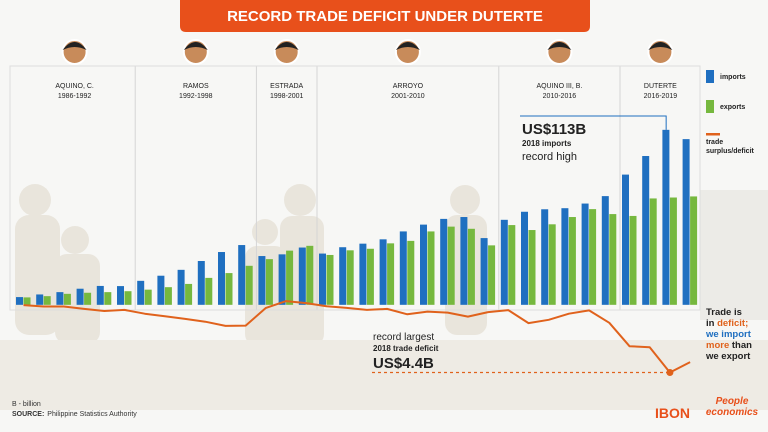  I want to click on era-name: RAMOS, so click(196, 86).